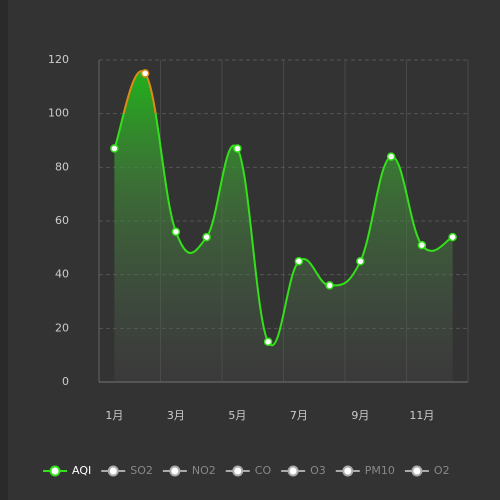 The image size is (500, 500). I want to click on y-tick-label: 100, so click(58, 113).